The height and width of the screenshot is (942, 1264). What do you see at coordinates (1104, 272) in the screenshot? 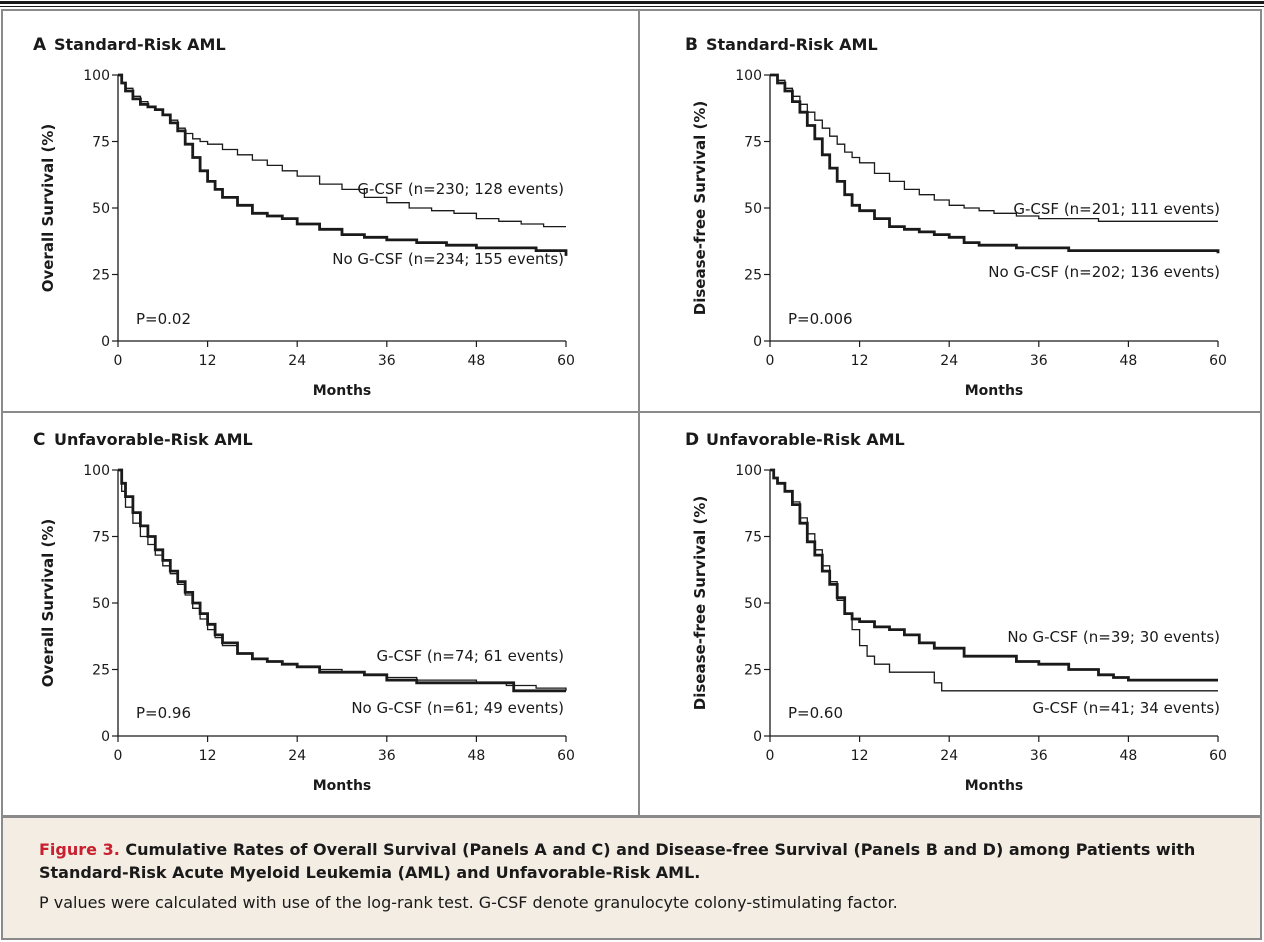
I see `series-annotation: No G-CSF (n=202; 136 events)` at bounding box center [1104, 272].